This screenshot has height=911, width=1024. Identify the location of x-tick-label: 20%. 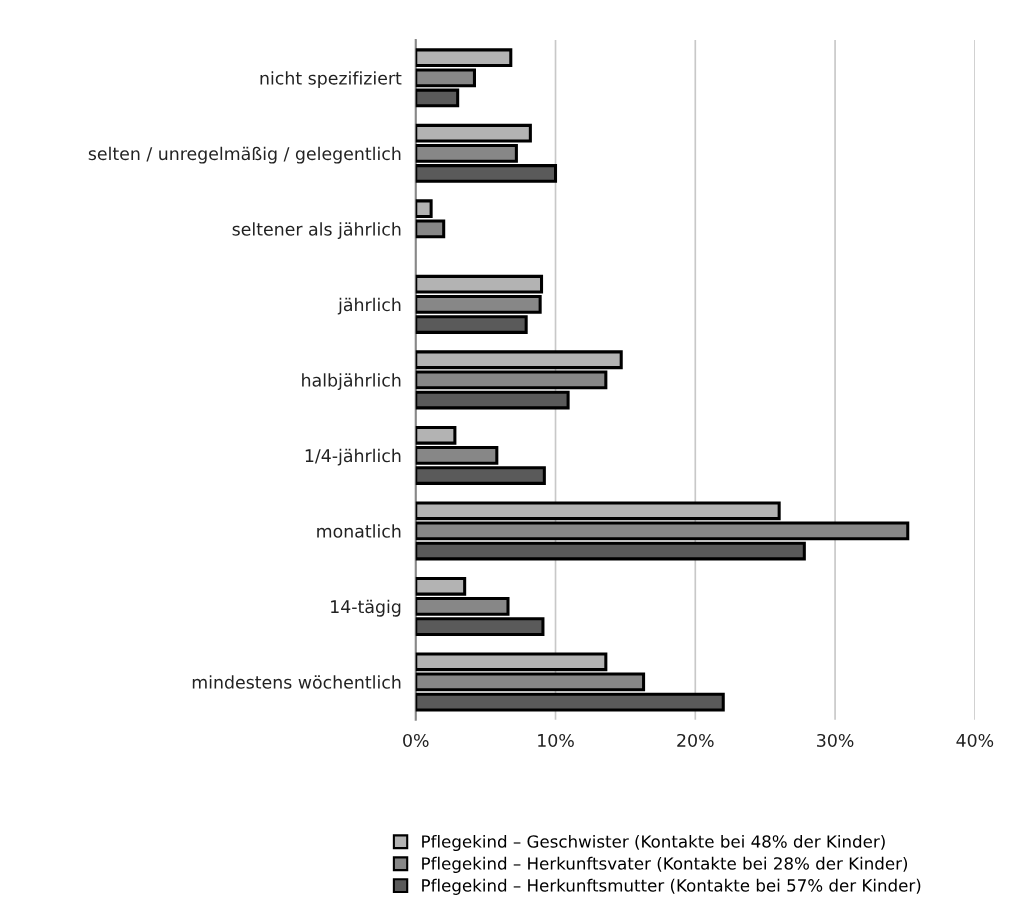
(695, 740).